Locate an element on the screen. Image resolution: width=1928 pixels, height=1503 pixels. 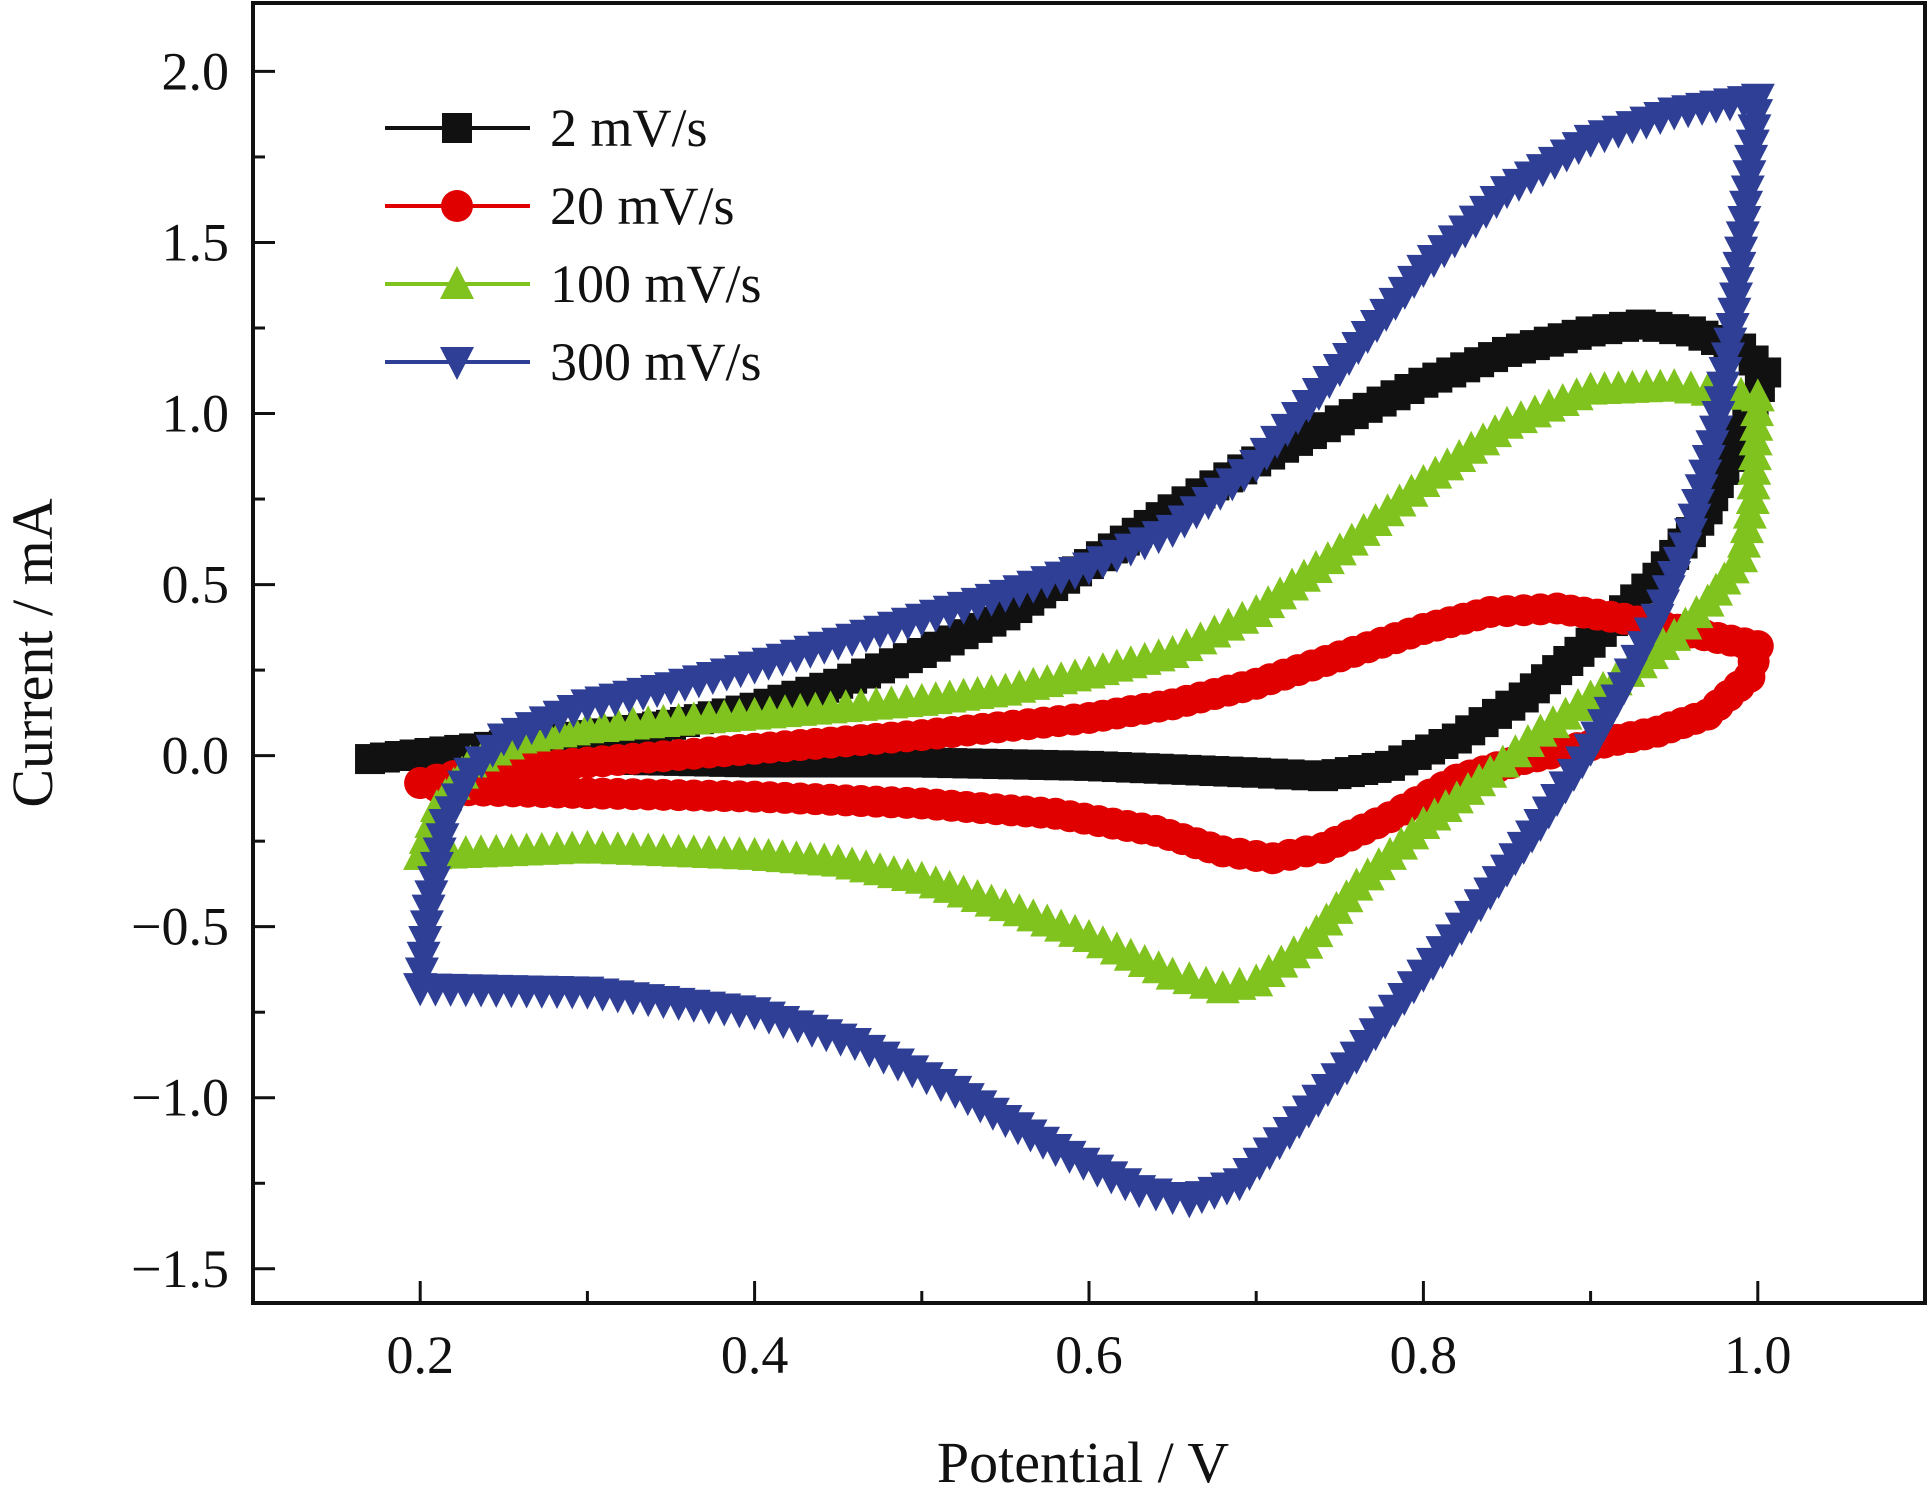
y-axis-title: Current / mA is located at coordinates (32, 652).